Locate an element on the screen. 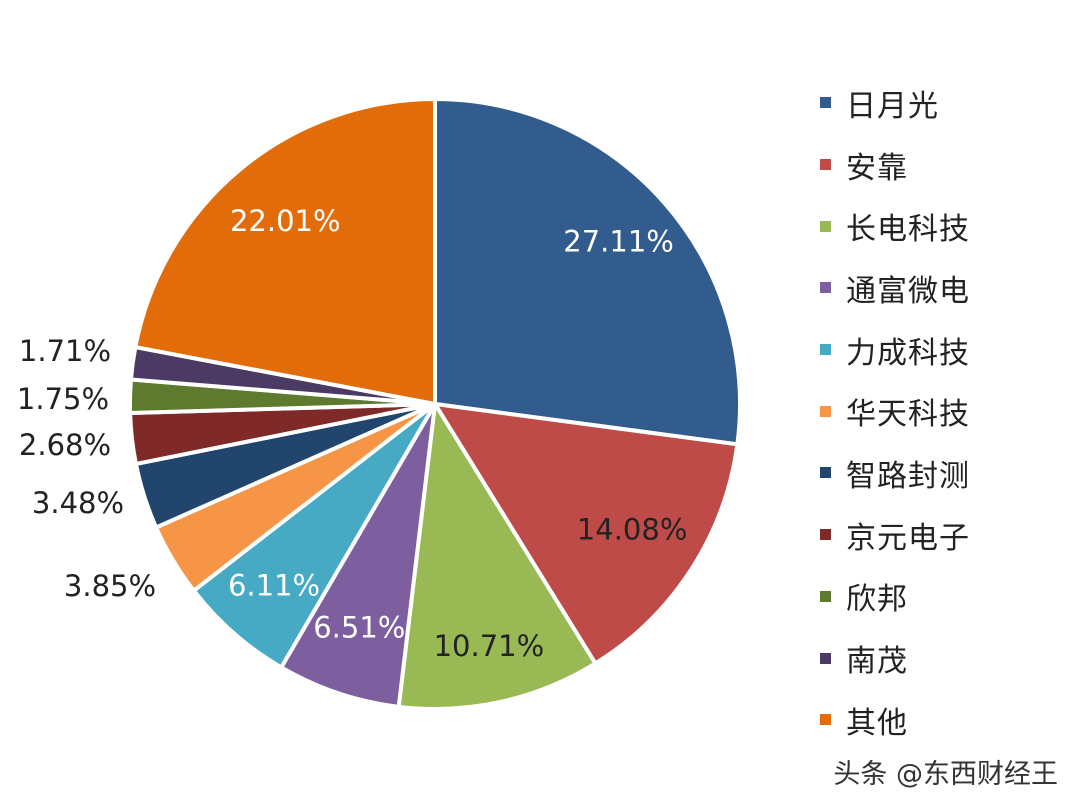  legend-label: 长电科技 is located at coordinates (908, 230).